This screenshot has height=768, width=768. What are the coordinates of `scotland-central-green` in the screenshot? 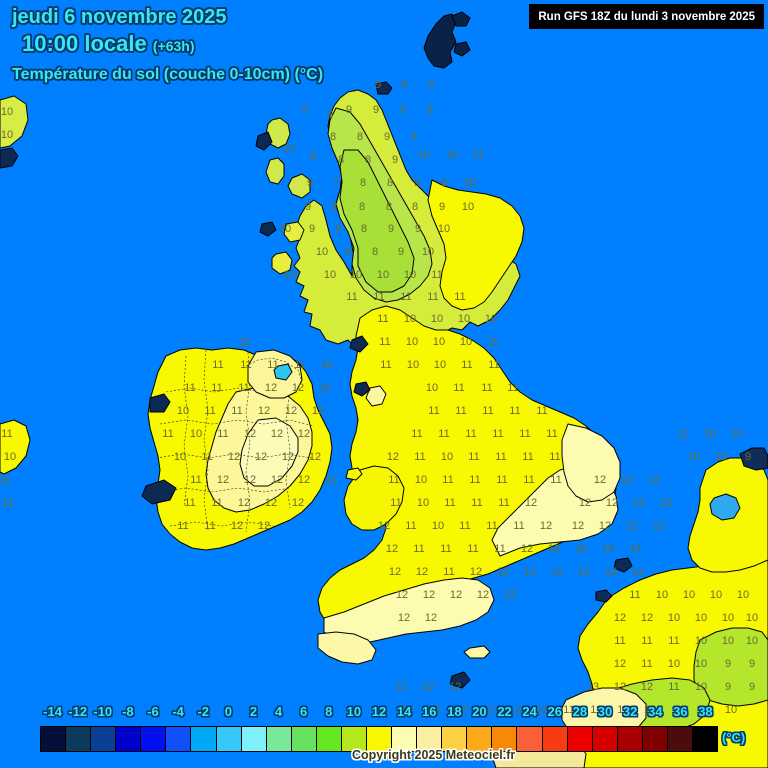 It's located at (377, 221).